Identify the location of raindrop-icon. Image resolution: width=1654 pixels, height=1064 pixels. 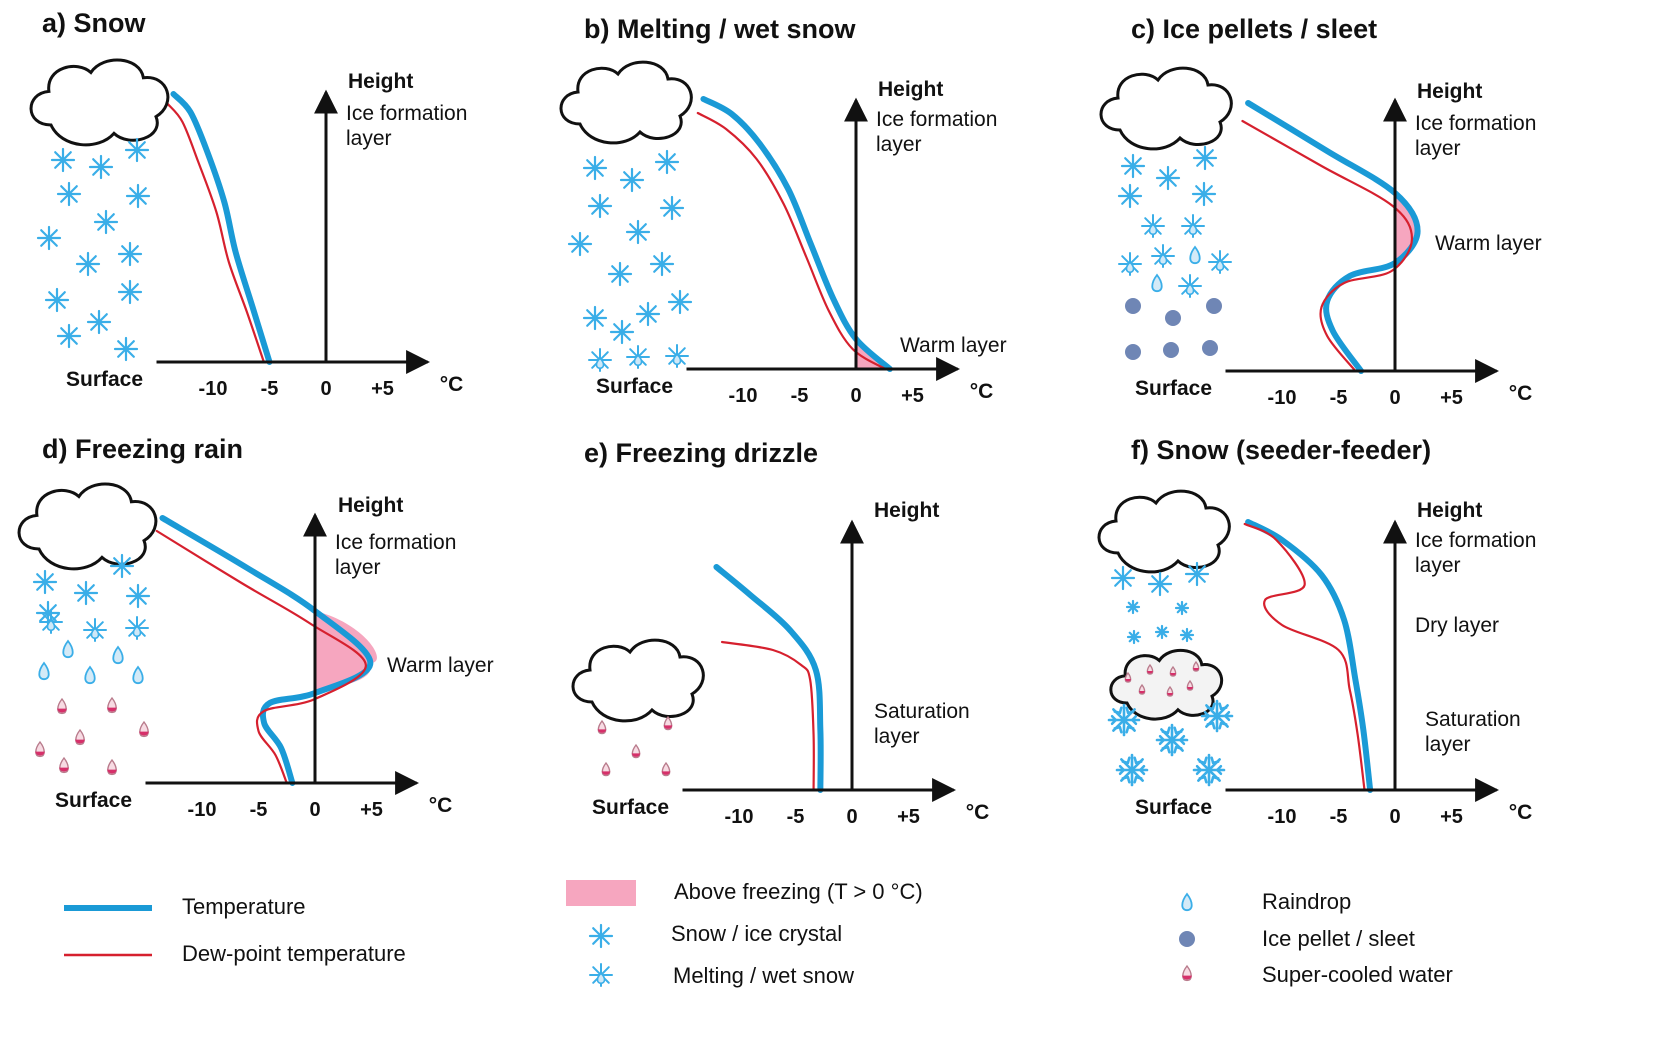
(138, 675).